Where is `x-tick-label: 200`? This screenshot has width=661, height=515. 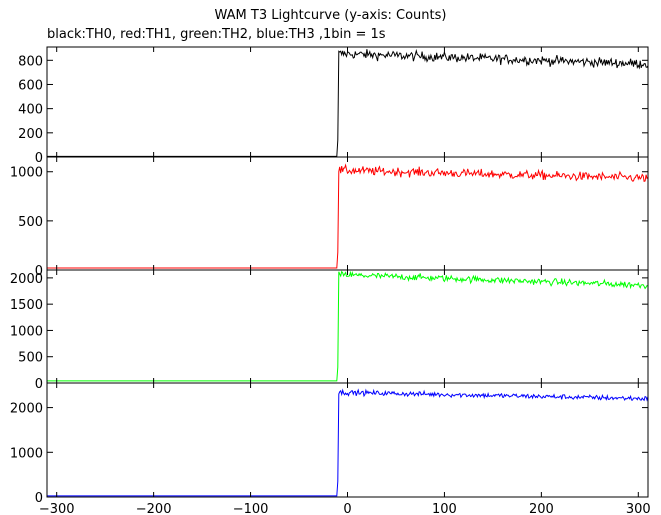 x-tick-label: 200 is located at coordinates (541, 508).